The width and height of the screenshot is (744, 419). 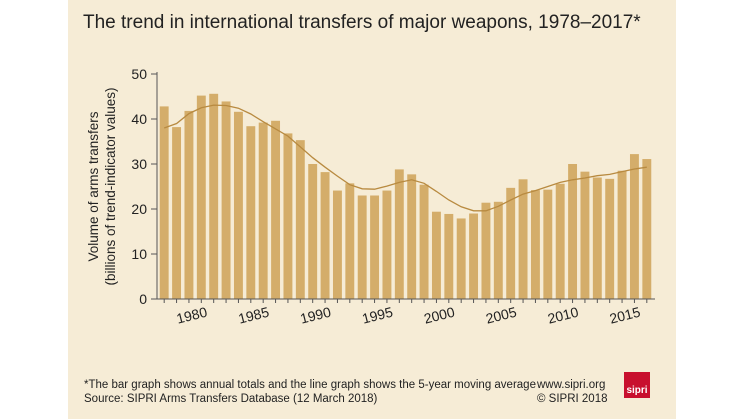 I want to click on y-axis-label-line: Volume of arms transfers, so click(x=93, y=186).